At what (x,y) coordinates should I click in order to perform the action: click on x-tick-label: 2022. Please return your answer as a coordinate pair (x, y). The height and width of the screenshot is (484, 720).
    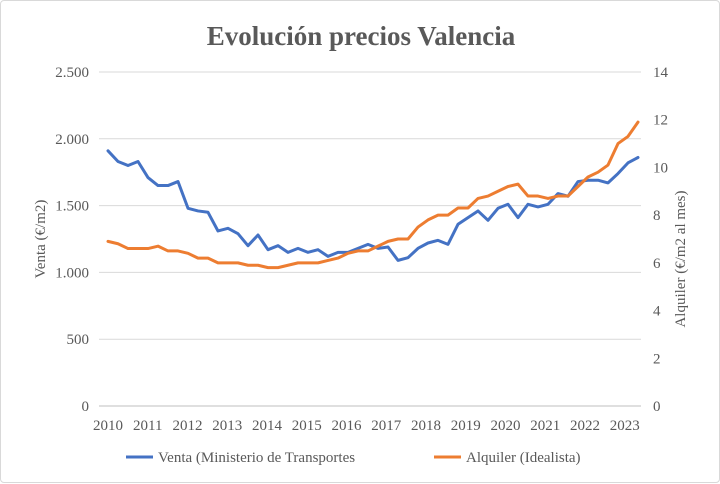
    Looking at the image, I should click on (585, 426).